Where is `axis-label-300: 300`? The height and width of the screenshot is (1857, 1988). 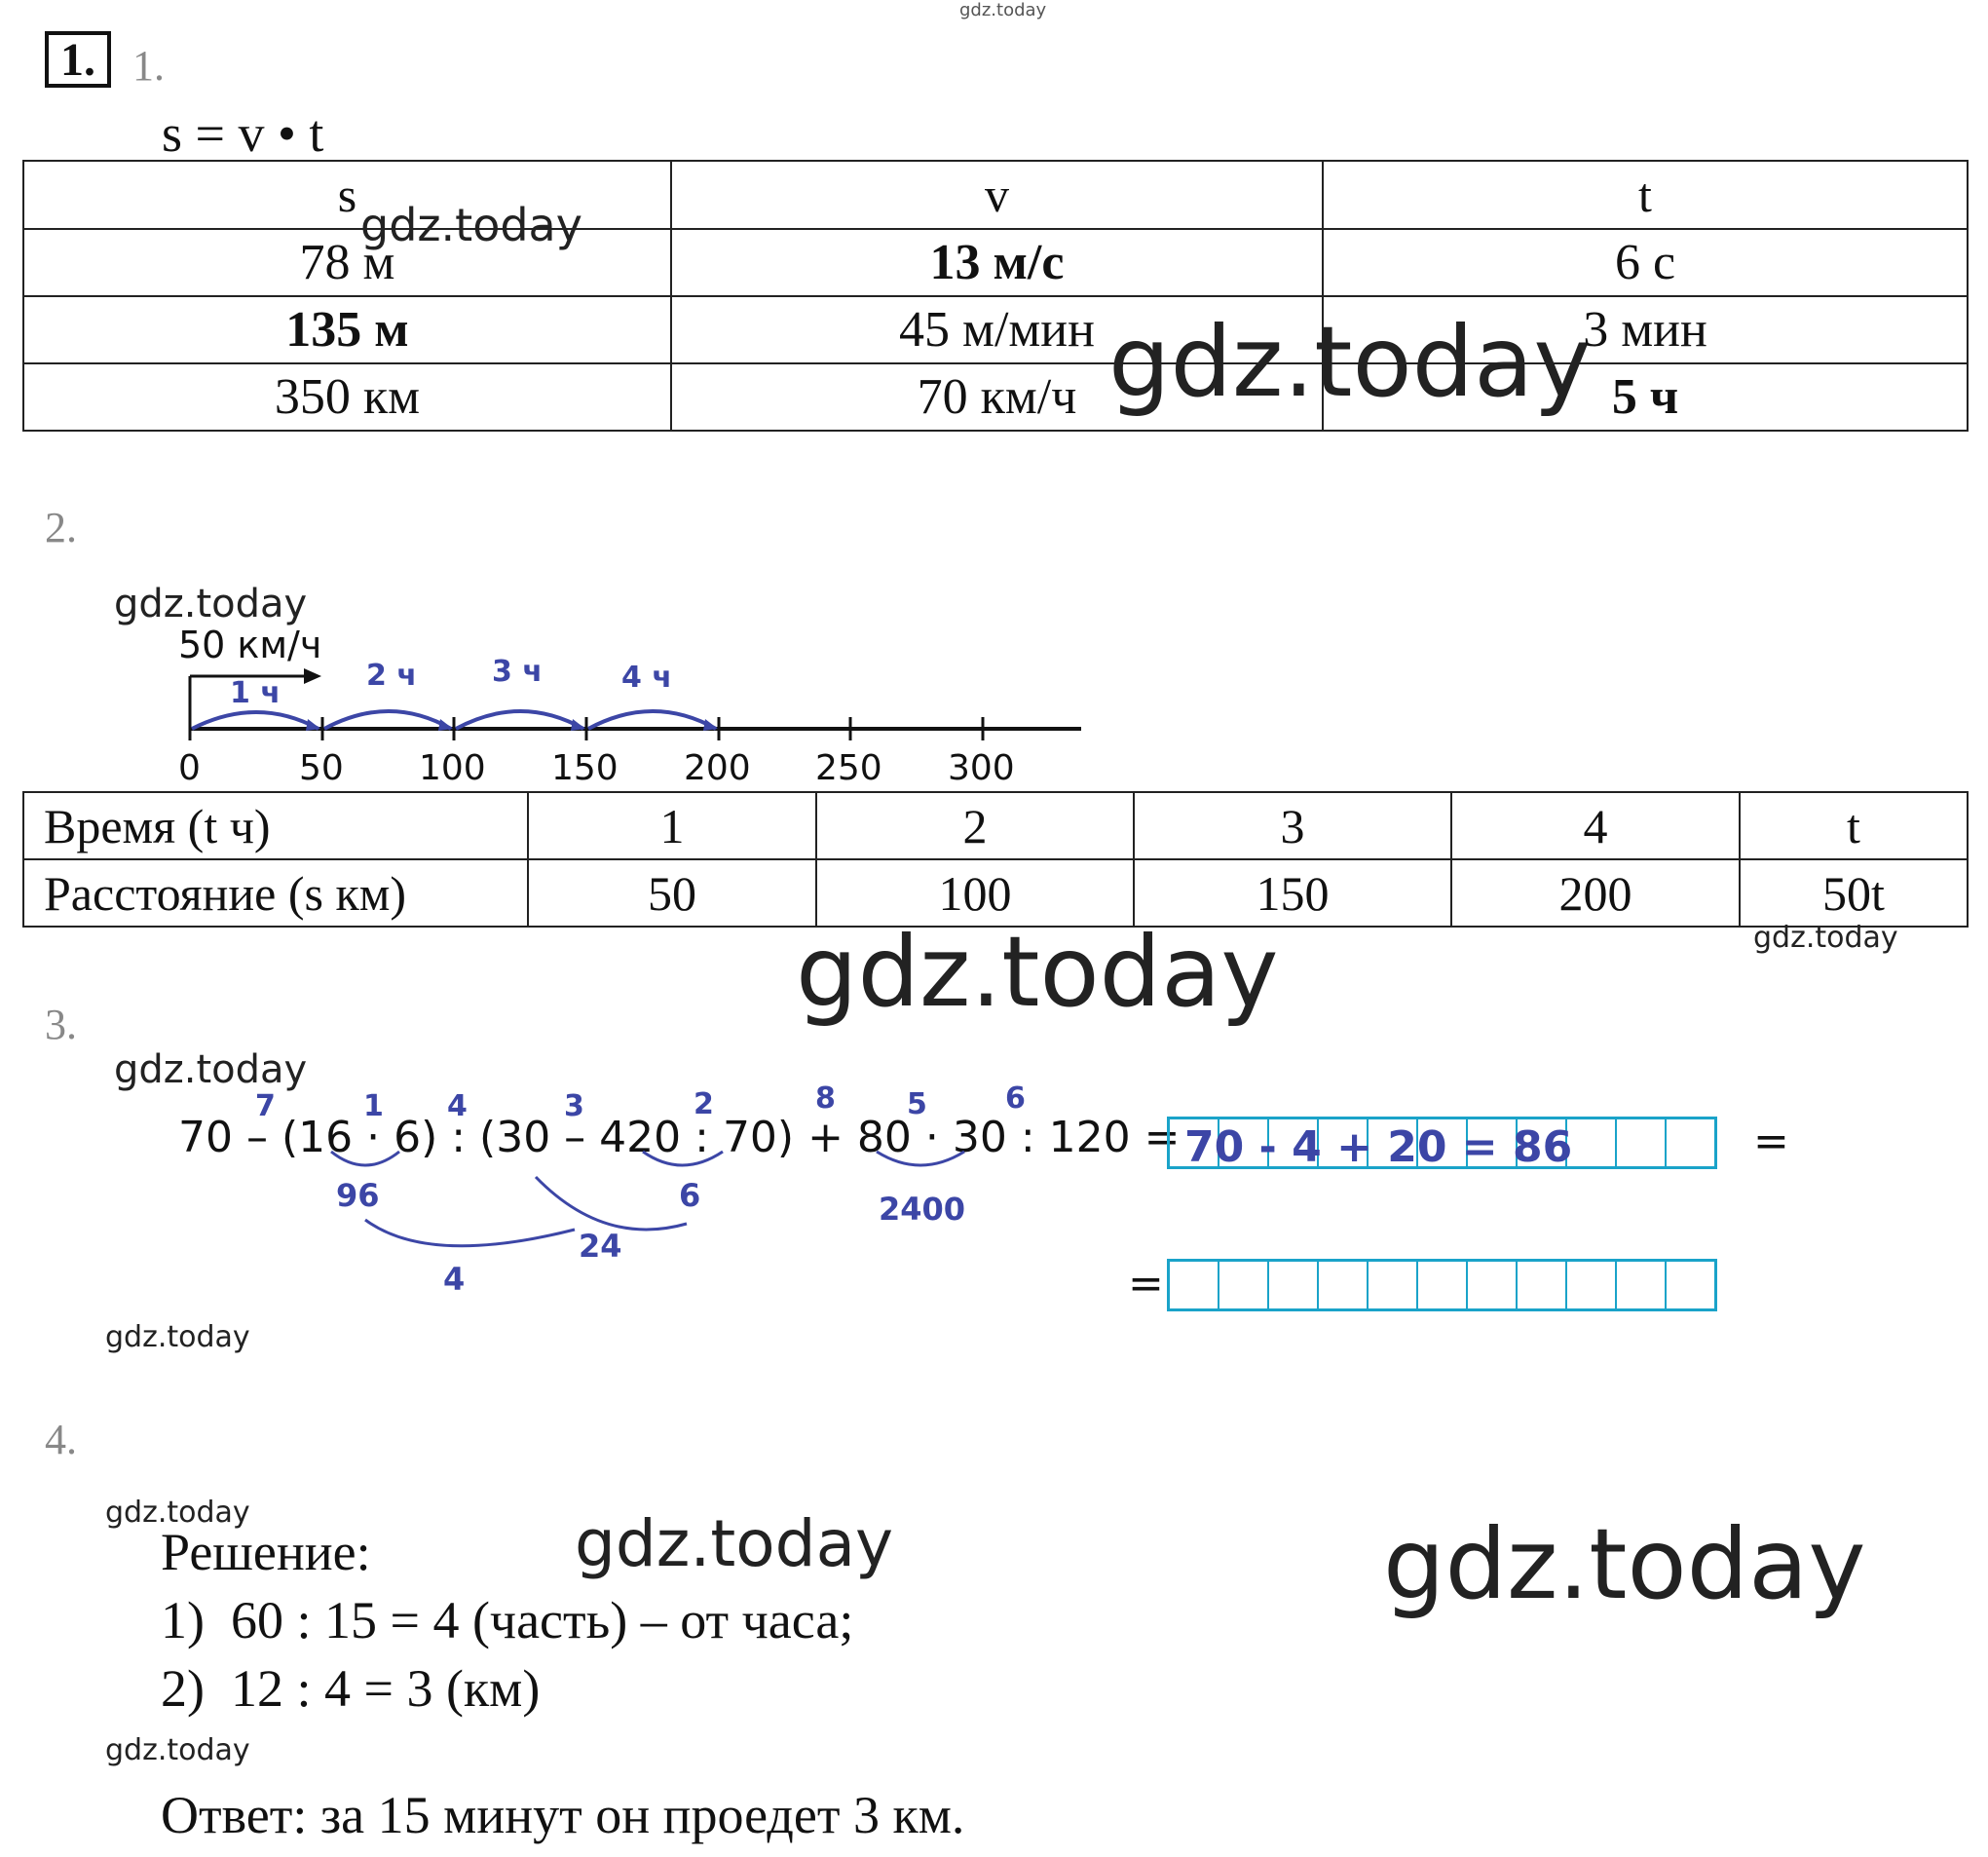 axis-label-300: 300 is located at coordinates (981, 768).